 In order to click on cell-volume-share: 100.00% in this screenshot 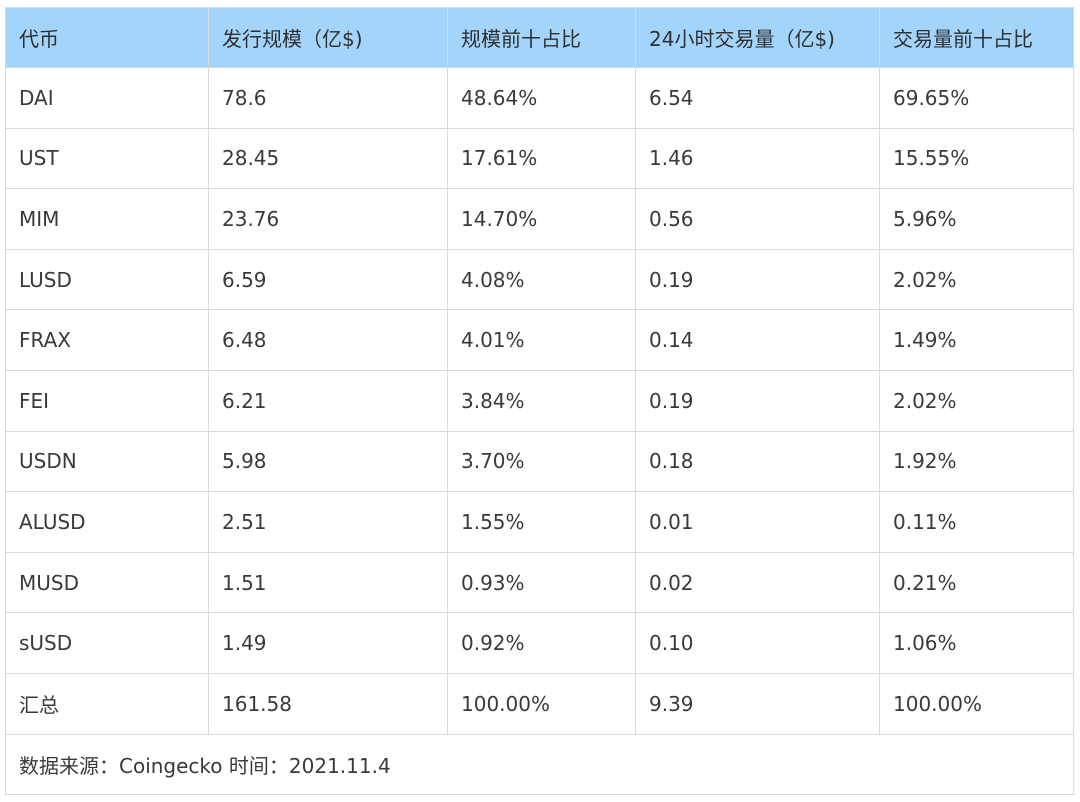, I will do `click(976, 703)`.